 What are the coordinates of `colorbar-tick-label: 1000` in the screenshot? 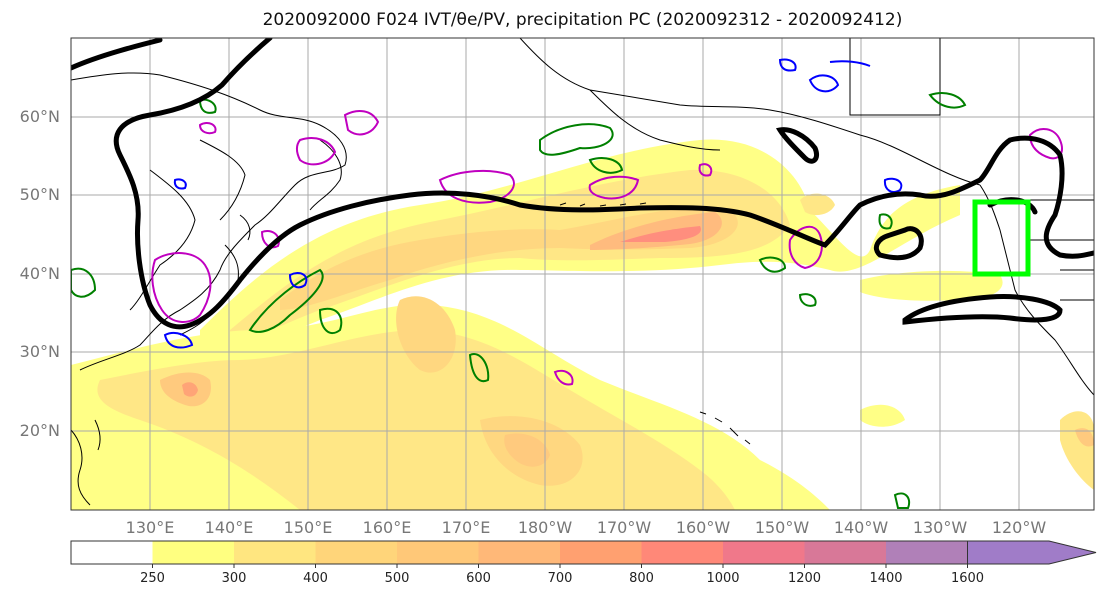 It's located at (722, 578).